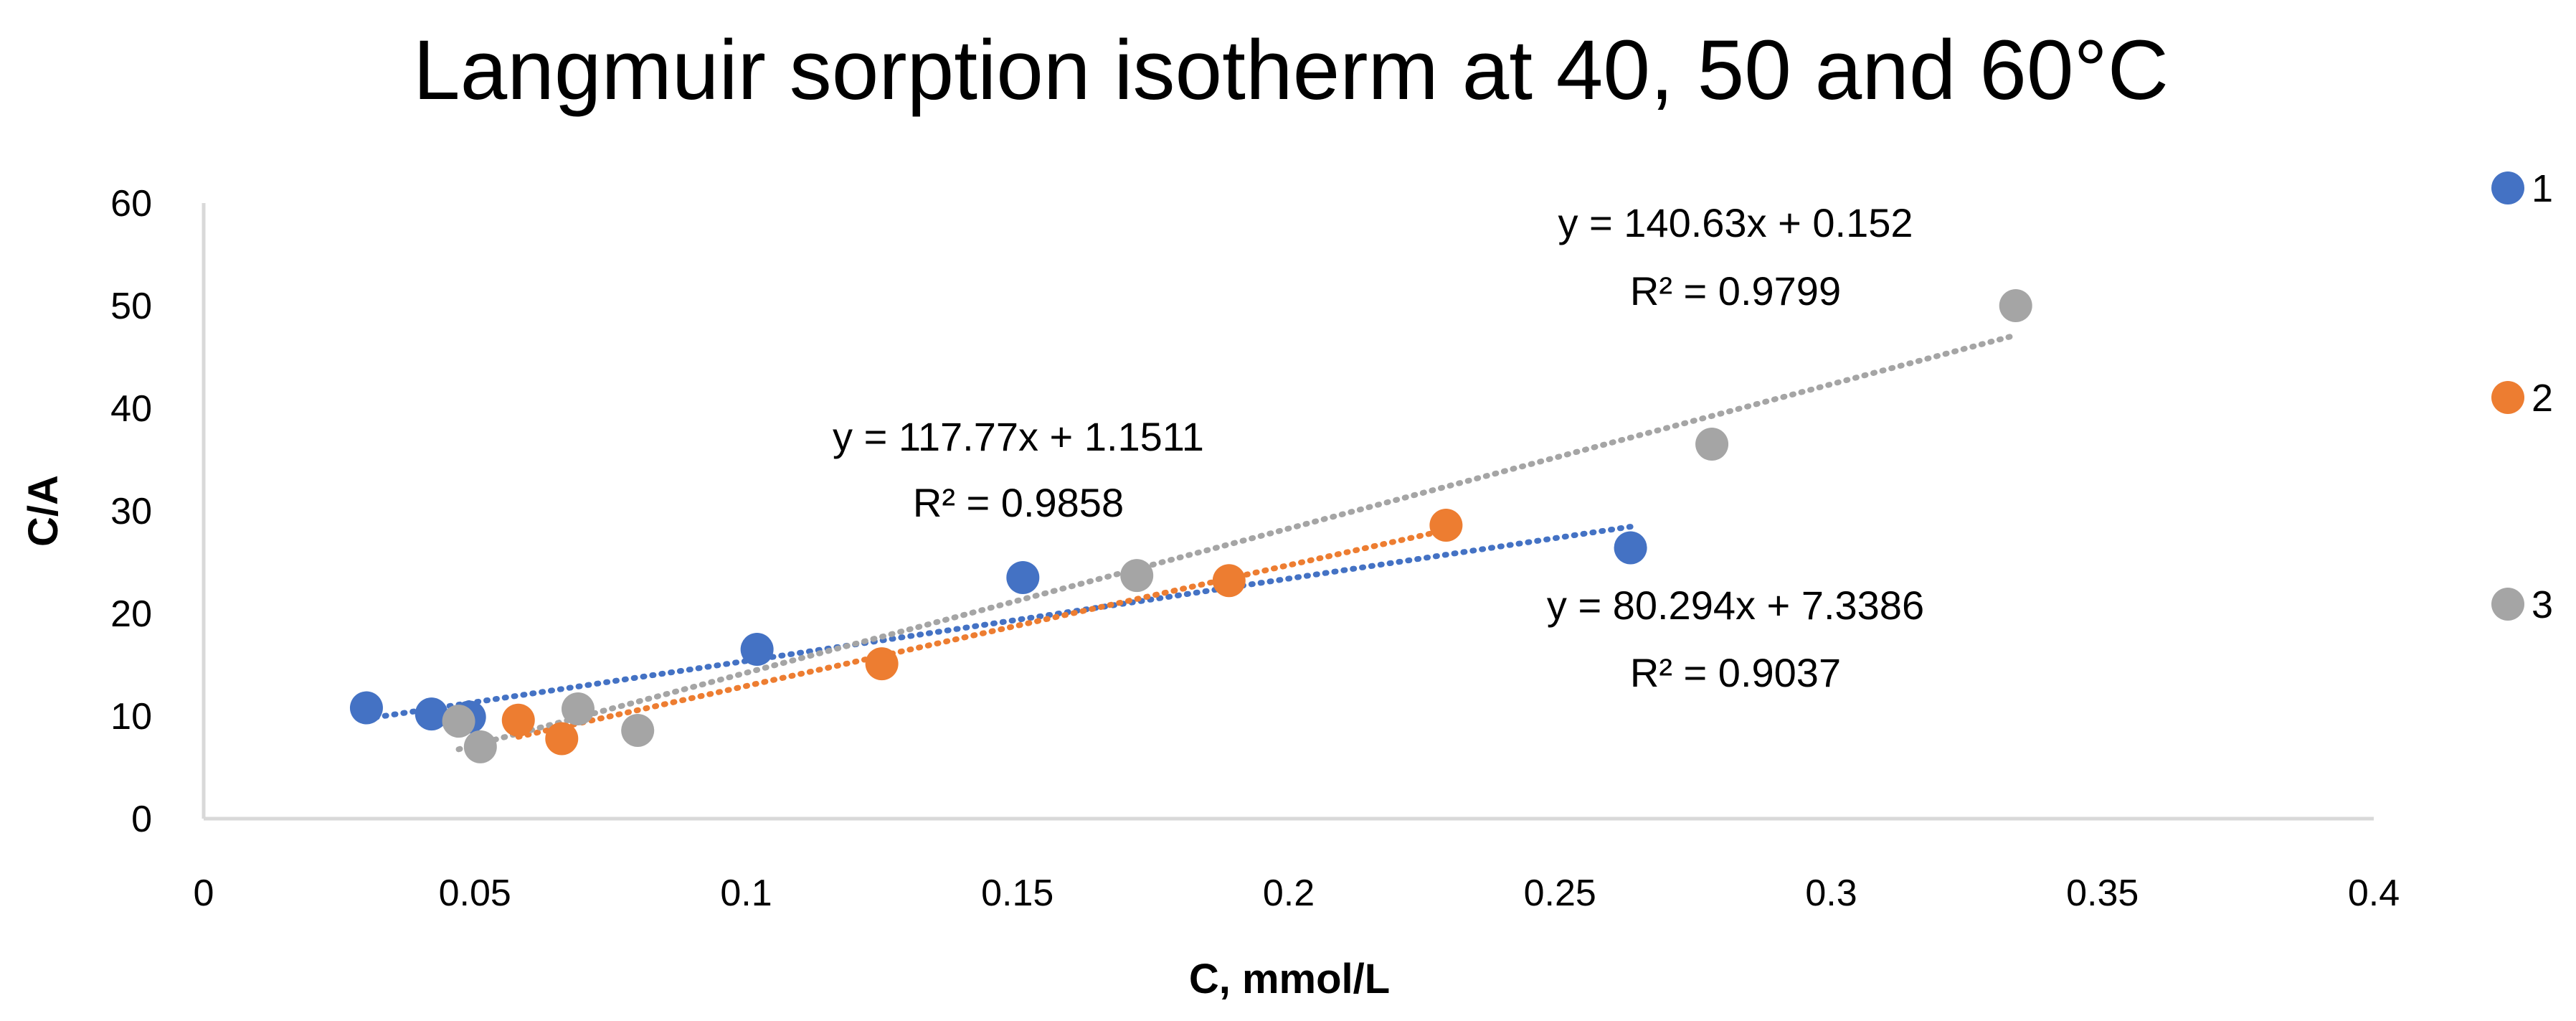 Image resolution: width=2576 pixels, height=1021 pixels. I want to click on legend: 1 2 3, so click(2522, 396).